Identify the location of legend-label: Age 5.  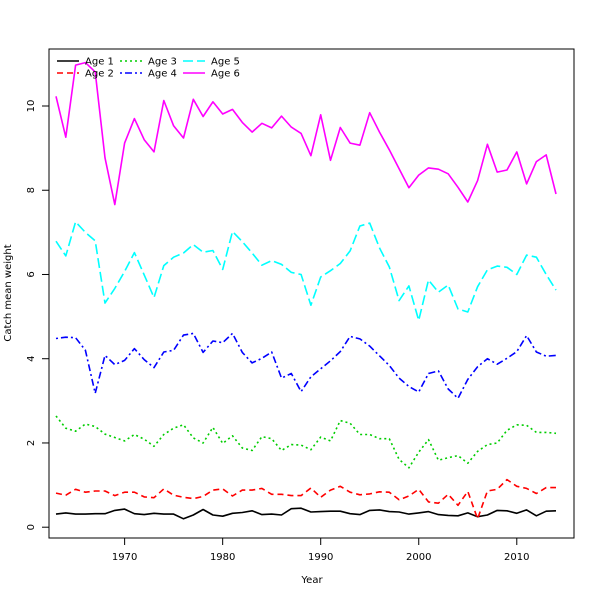
(225, 62).